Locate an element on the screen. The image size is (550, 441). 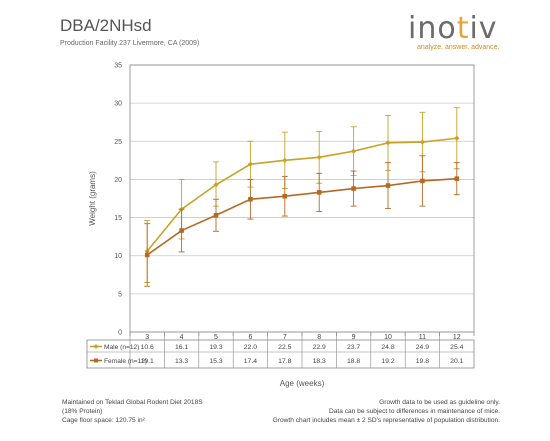
legend-label: Male (n=12) is located at coordinates (121, 347).